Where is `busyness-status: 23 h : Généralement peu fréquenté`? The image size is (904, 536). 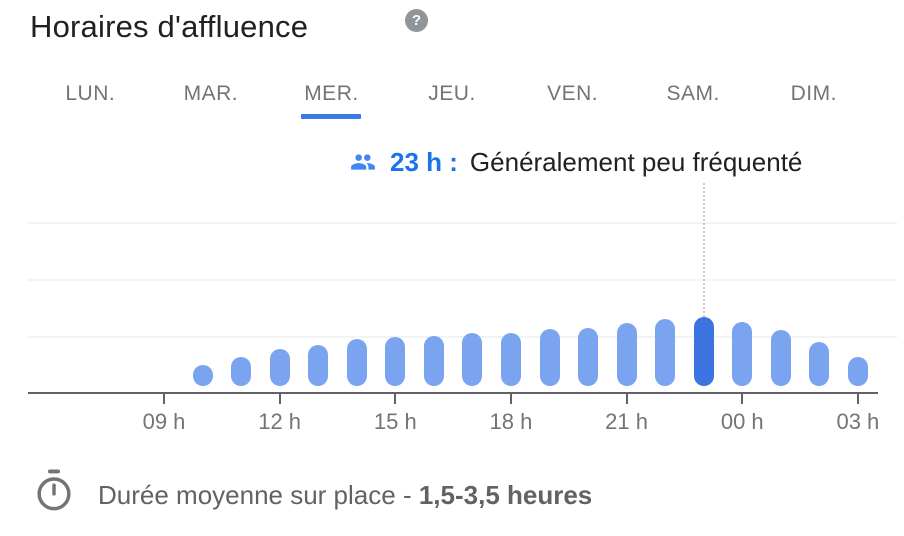 busyness-status: 23 h : Généralement peu fréquenté is located at coordinates (575, 162).